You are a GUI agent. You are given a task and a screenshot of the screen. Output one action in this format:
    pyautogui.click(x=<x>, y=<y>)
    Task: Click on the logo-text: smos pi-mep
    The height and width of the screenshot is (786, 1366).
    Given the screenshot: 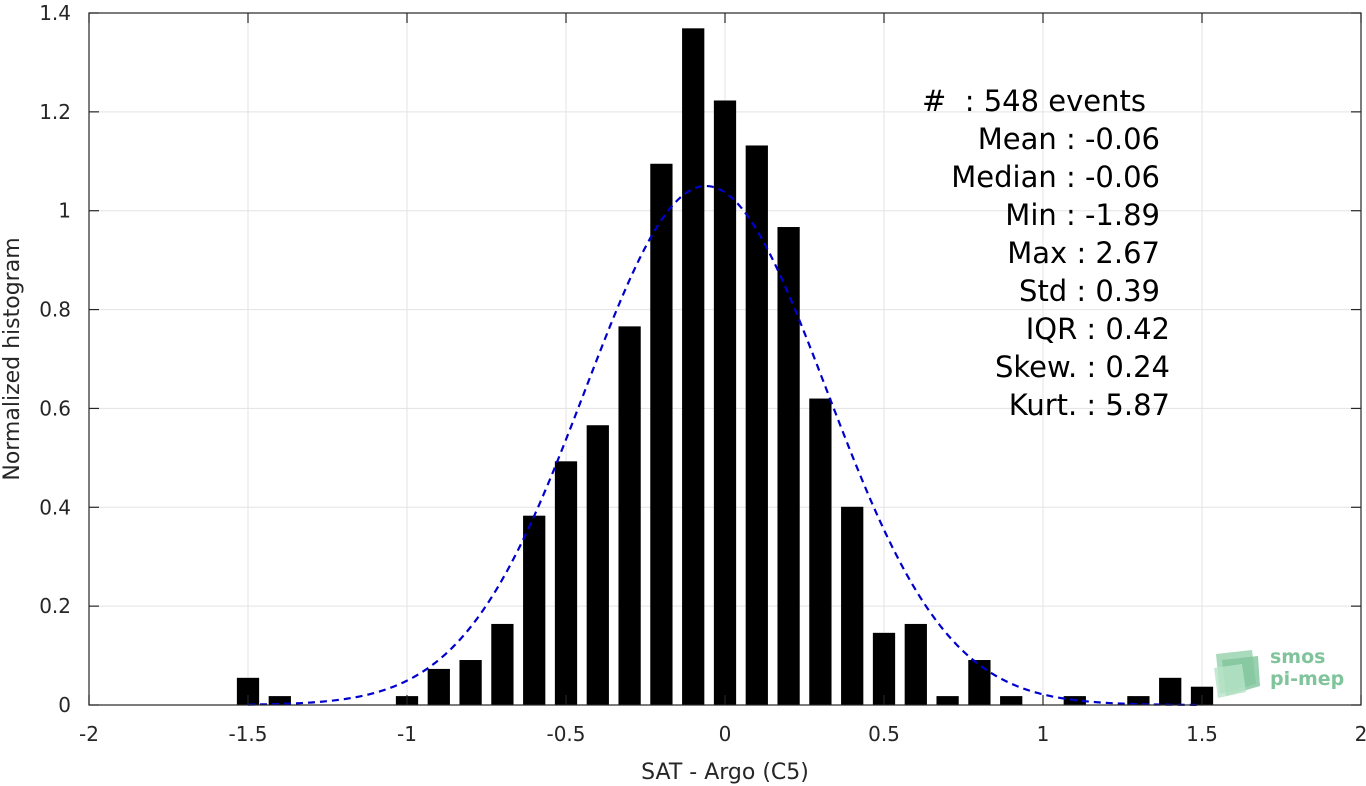 What is the action you would take?
    pyautogui.click(x=1307, y=668)
    